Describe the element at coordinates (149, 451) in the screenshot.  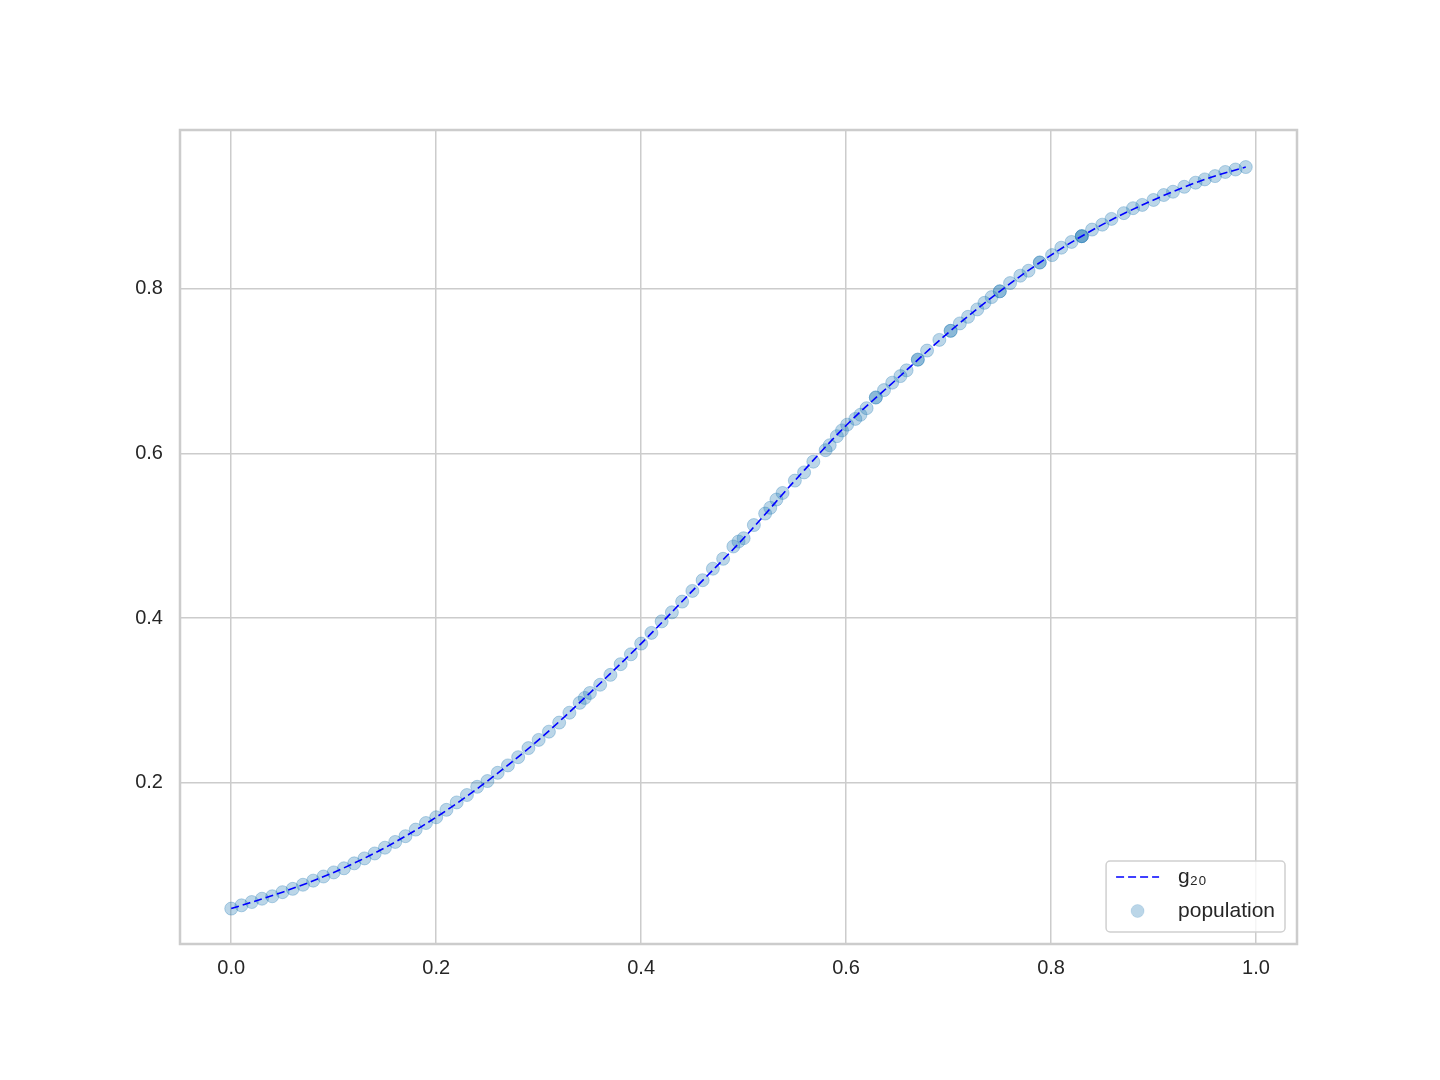
I see `y-tick-label: 0.6` at that location.